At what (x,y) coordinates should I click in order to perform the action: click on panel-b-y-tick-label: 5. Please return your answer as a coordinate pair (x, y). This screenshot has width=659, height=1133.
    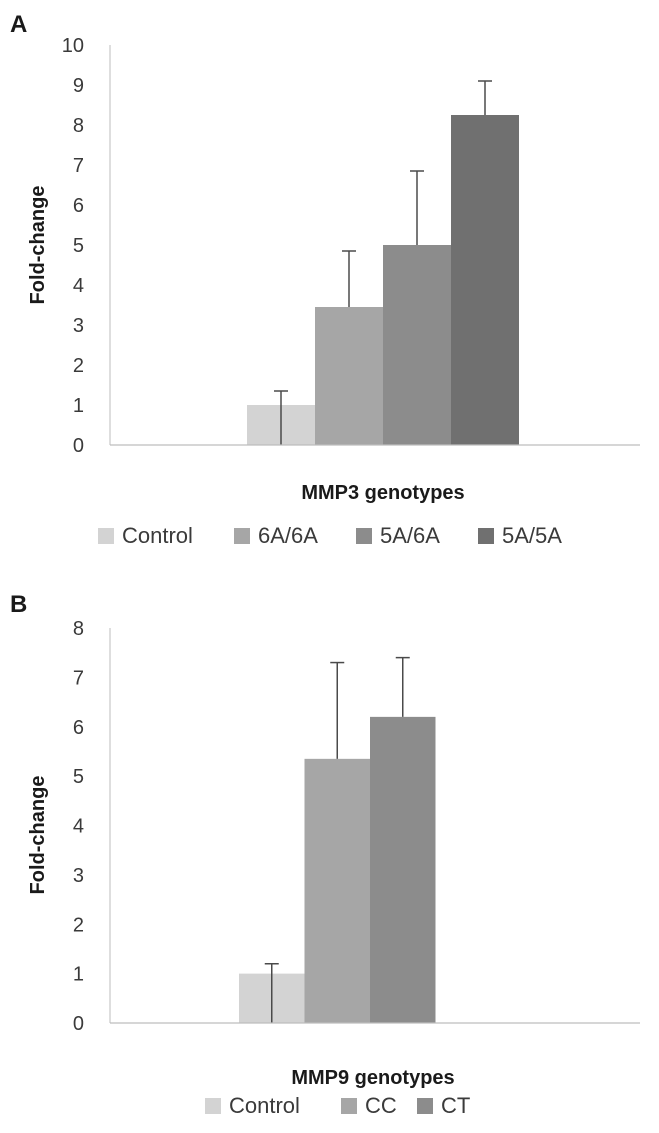
    Looking at the image, I should click on (78, 777).